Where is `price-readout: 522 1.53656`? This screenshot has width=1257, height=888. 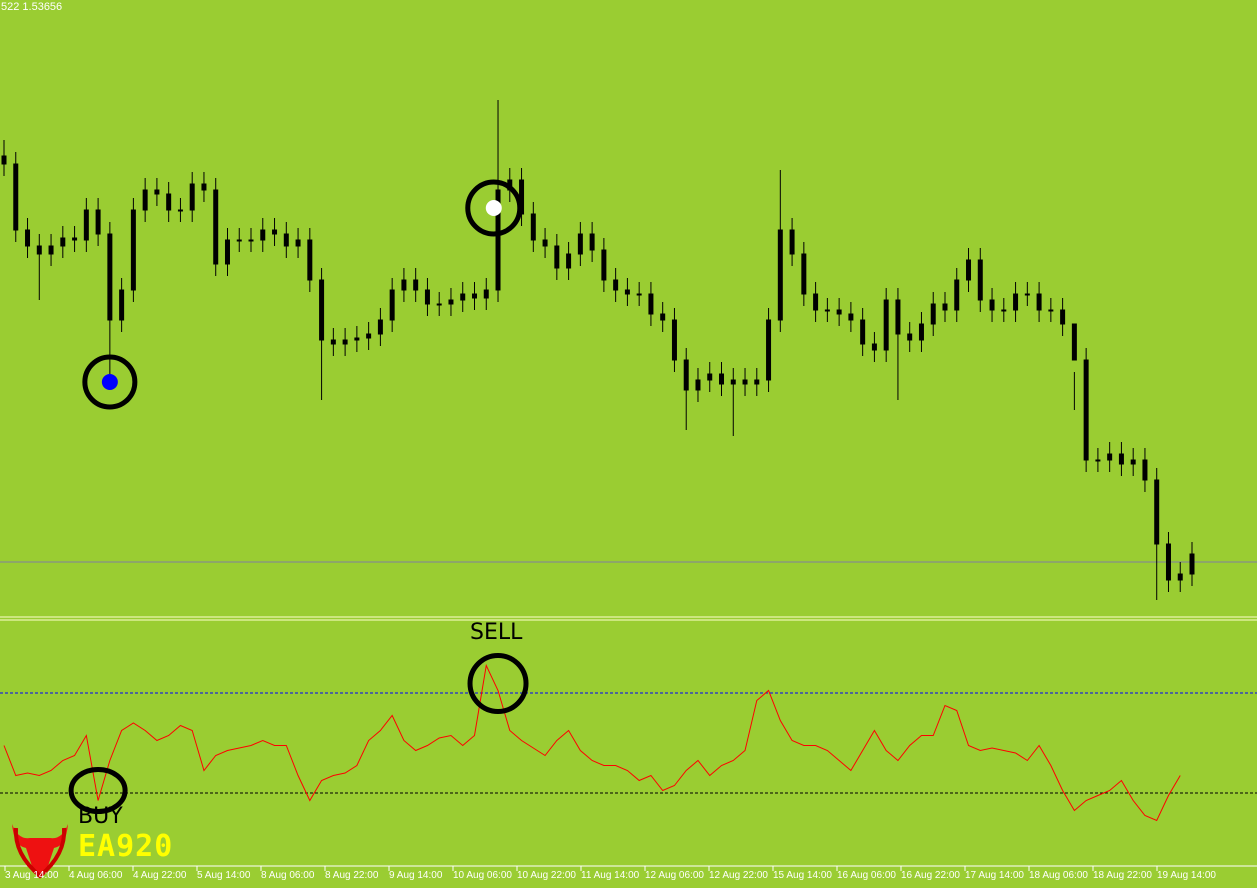 price-readout: 522 1.53656 is located at coordinates (32, 7).